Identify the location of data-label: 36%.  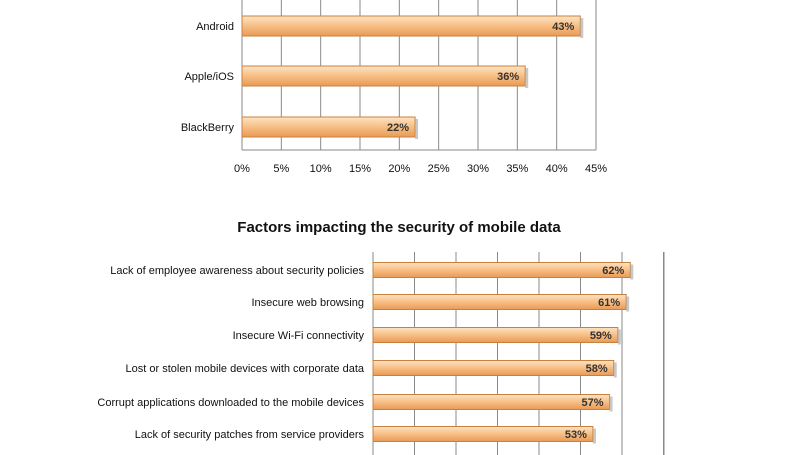
(508, 77).